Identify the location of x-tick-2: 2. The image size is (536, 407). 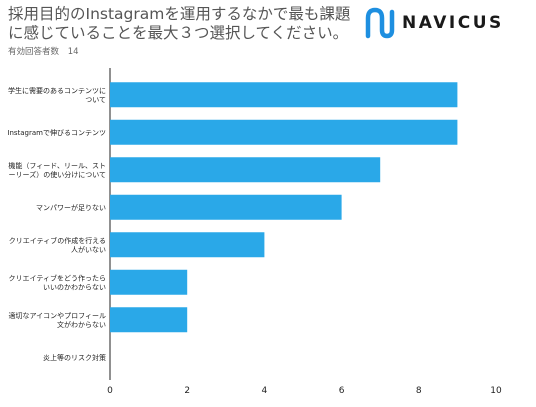
(187, 391).